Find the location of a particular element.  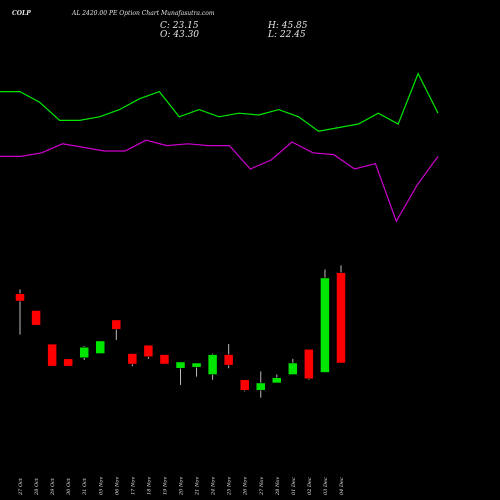

symbol-label: COLP is located at coordinates (21, 13).